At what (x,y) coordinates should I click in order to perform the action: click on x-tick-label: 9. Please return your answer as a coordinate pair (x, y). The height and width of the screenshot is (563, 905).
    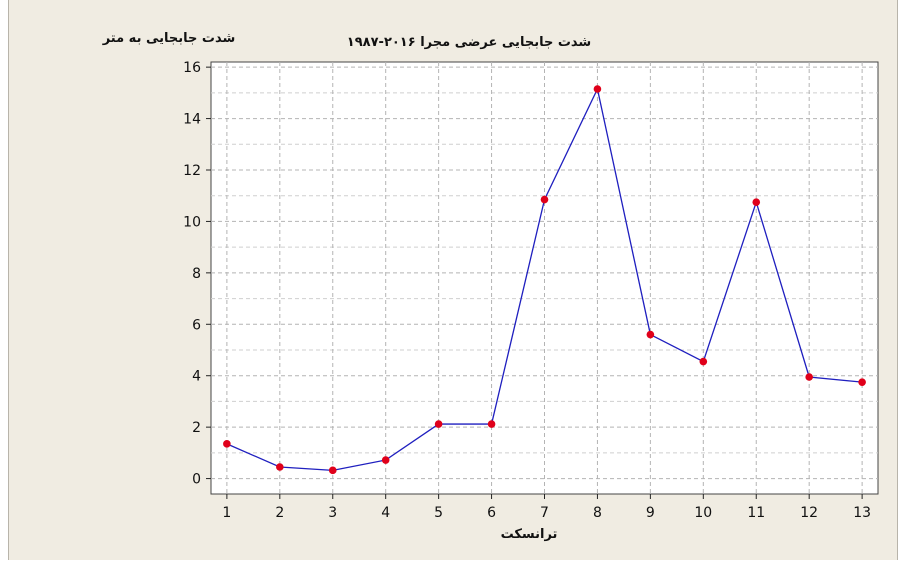
    Looking at the image, I should click on (650, 513).